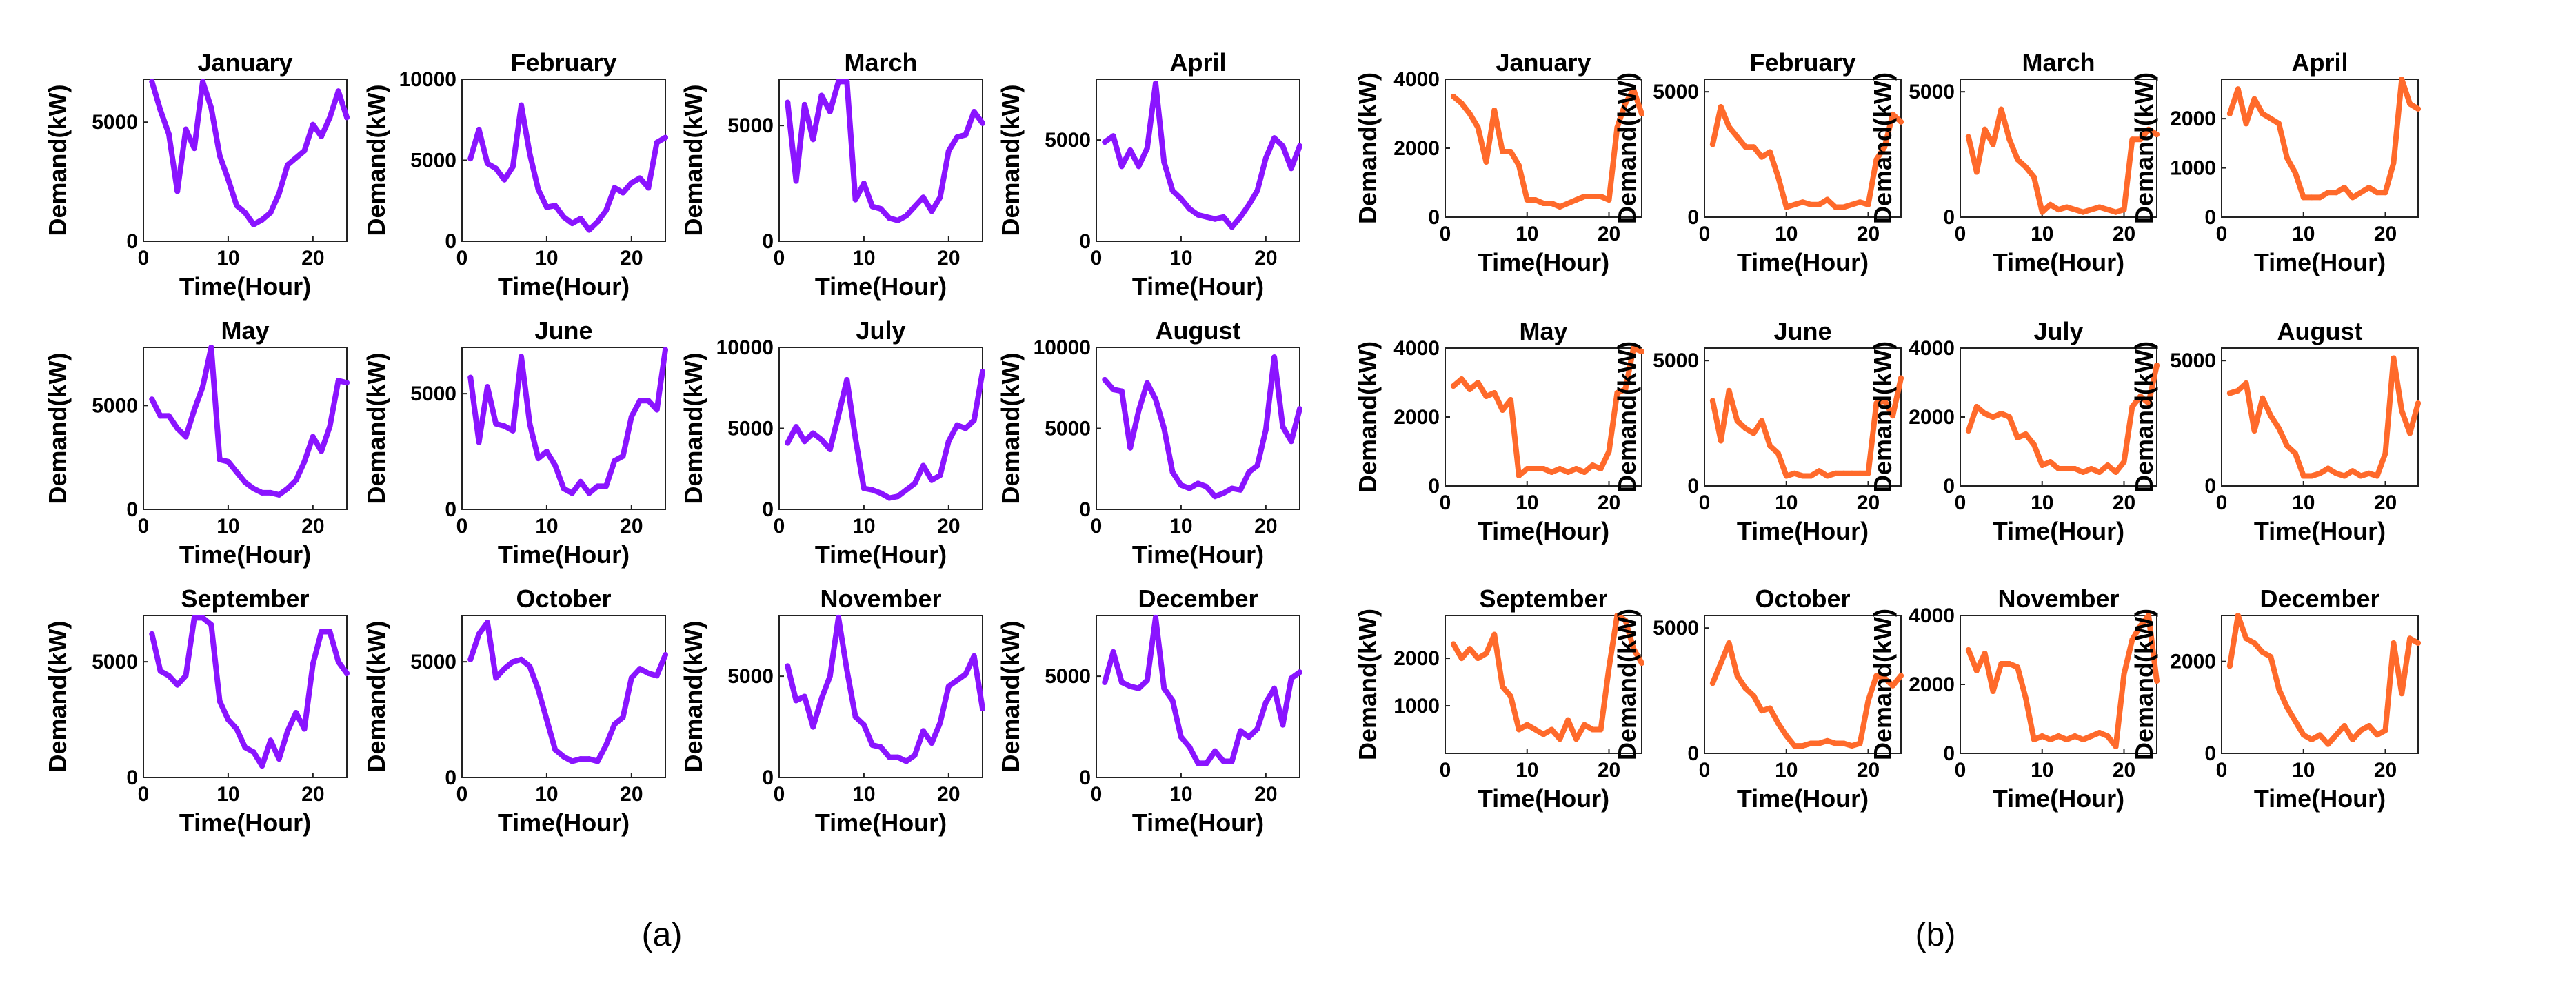 Image resolution: width=2576 pixels, height=987 pixels. Describe the element at coordinates (196, 710) in the screenshot. I see `subplot-a-september: September 0 10 20 0 5000 Time(Hour) Demand(kW)` at that location.